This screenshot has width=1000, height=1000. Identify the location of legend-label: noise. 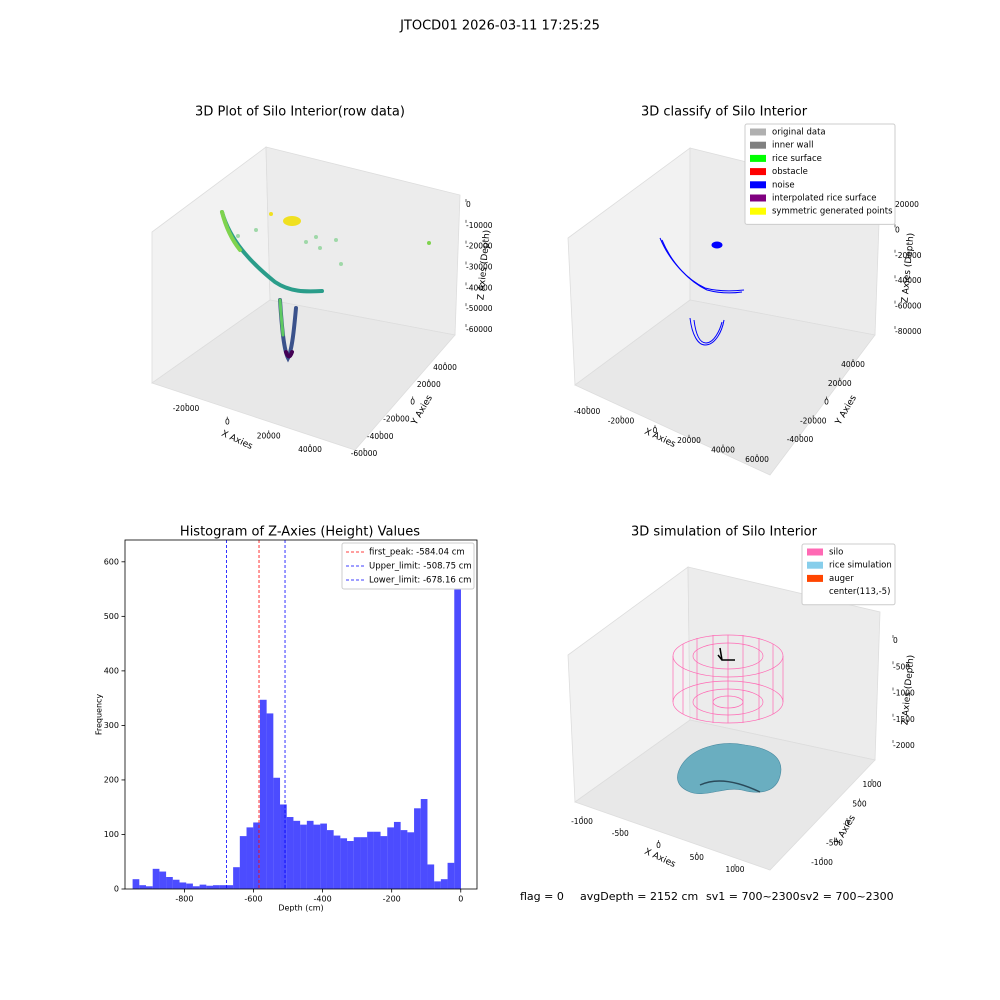
(783, 185).